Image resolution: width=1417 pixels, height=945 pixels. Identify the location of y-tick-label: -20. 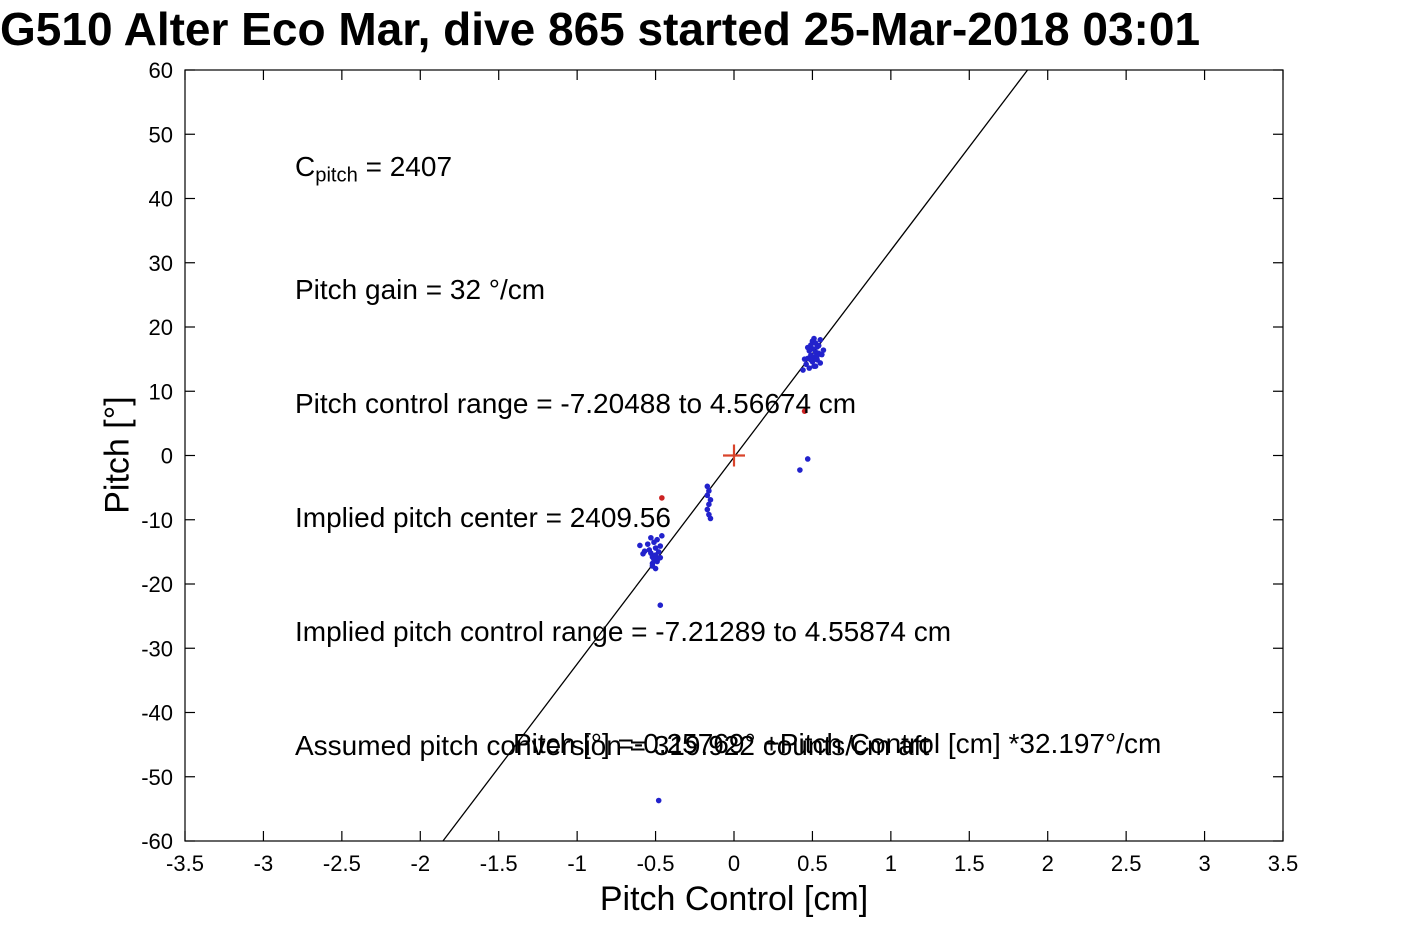
(157, 584).